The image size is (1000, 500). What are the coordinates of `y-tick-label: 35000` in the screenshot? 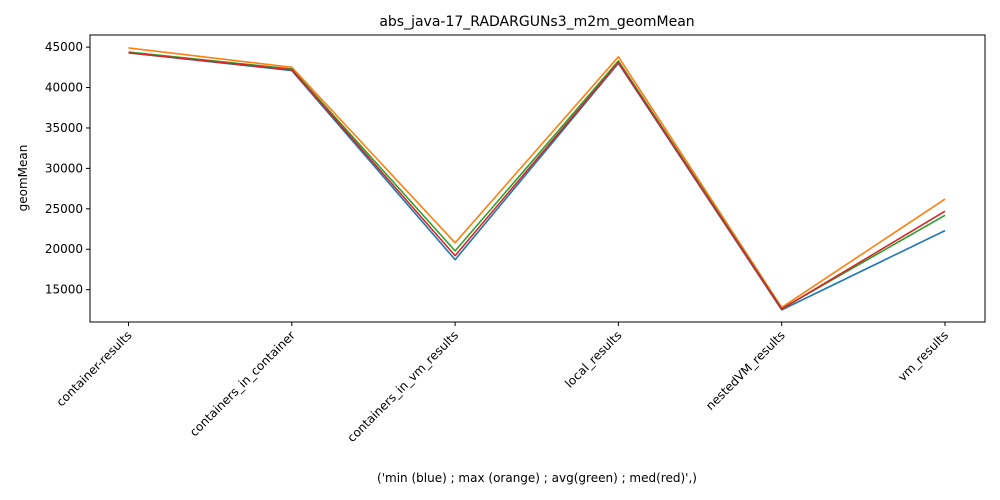 It's located at (64, 128).